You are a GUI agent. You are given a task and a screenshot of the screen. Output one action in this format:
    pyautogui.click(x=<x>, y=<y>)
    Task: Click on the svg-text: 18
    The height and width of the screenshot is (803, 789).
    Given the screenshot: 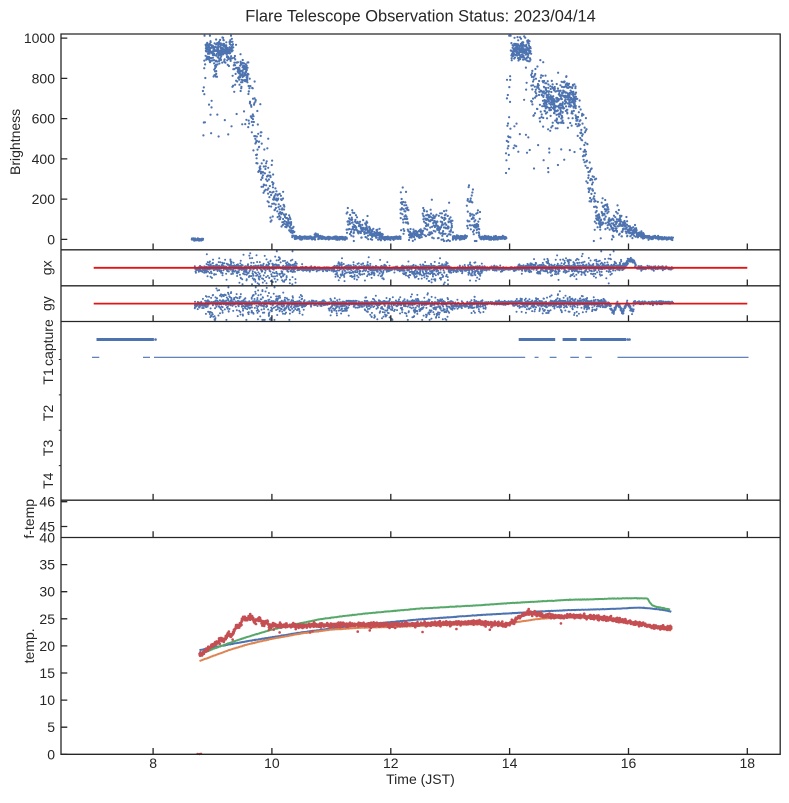 What is the action you would take?
    pyautogui.click(x=748, y=763)
    